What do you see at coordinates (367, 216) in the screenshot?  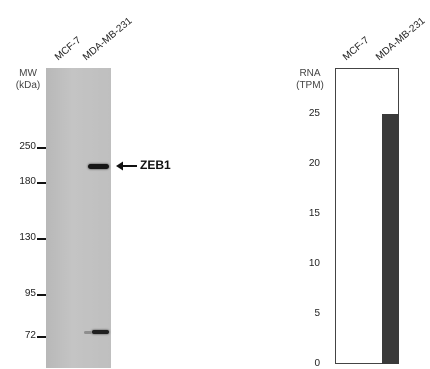 I see `rna-plot-frame` at bounding box center [367, 216].